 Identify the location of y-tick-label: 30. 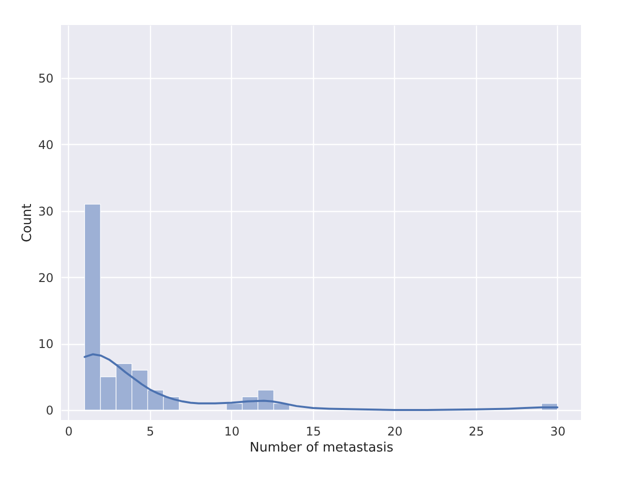
(46, 211).